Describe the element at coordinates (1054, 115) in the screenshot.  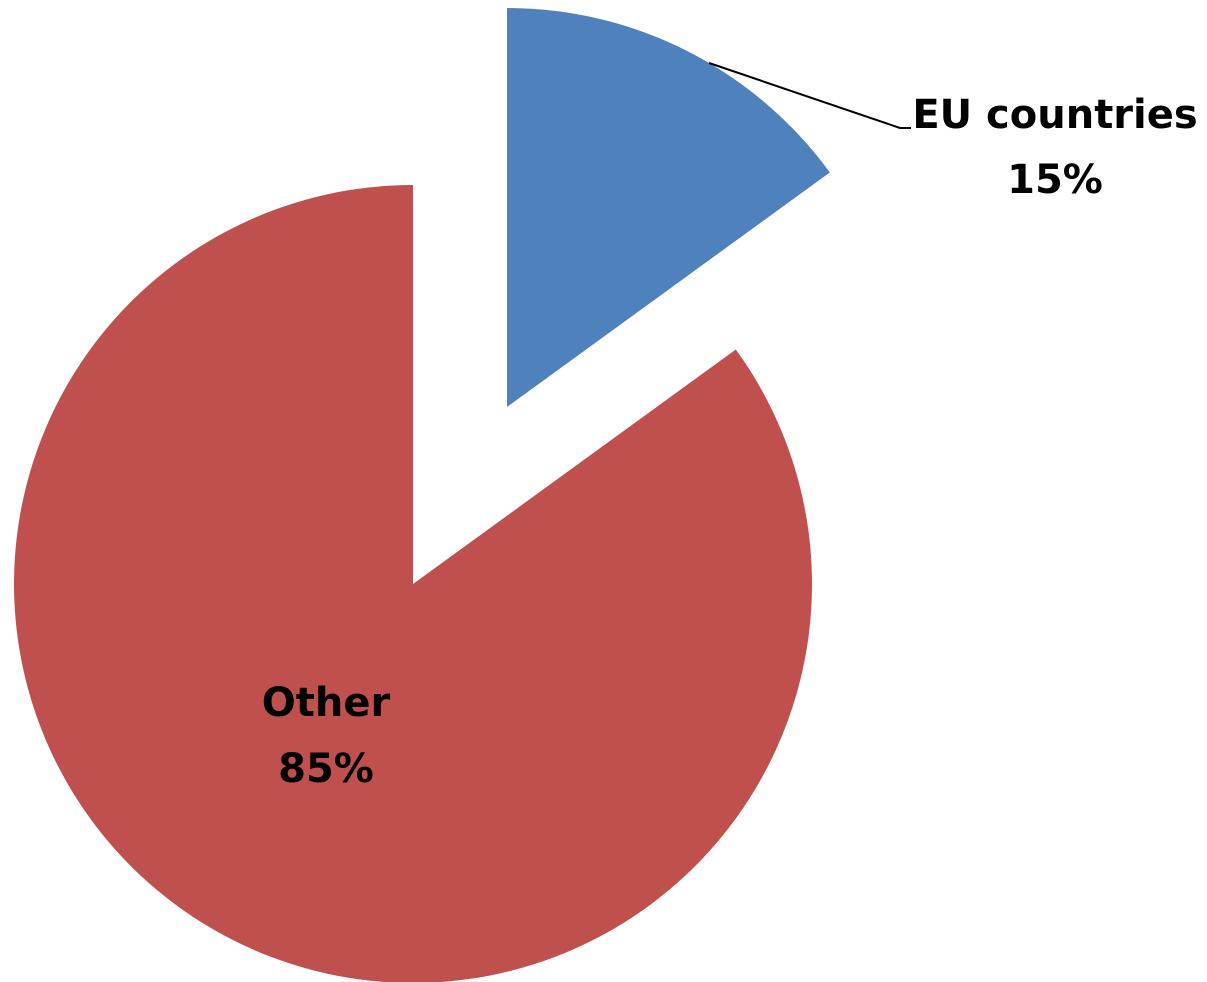
I see `slice-label-eu-countries-name: EU countries` at that location.